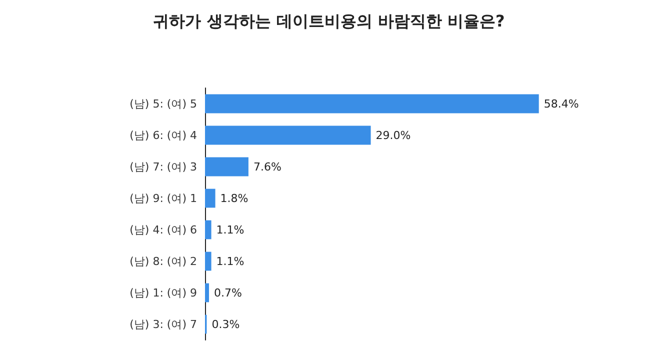 The width and height of the screenshot is (658, 344). I want to click on data-label: 7.6%, so click(267, 167).